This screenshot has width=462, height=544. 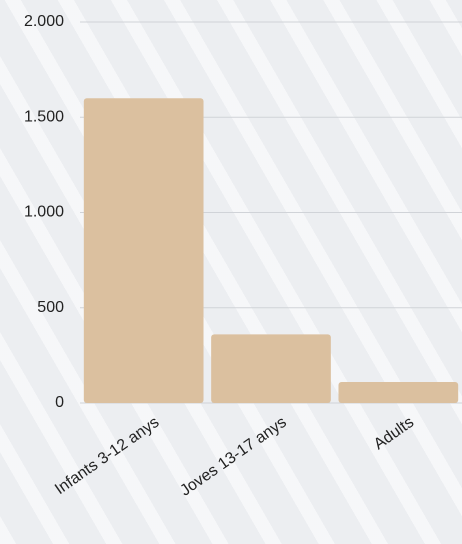 I want to click on y-tick-label: 2.000, so click(x=44, y=21).